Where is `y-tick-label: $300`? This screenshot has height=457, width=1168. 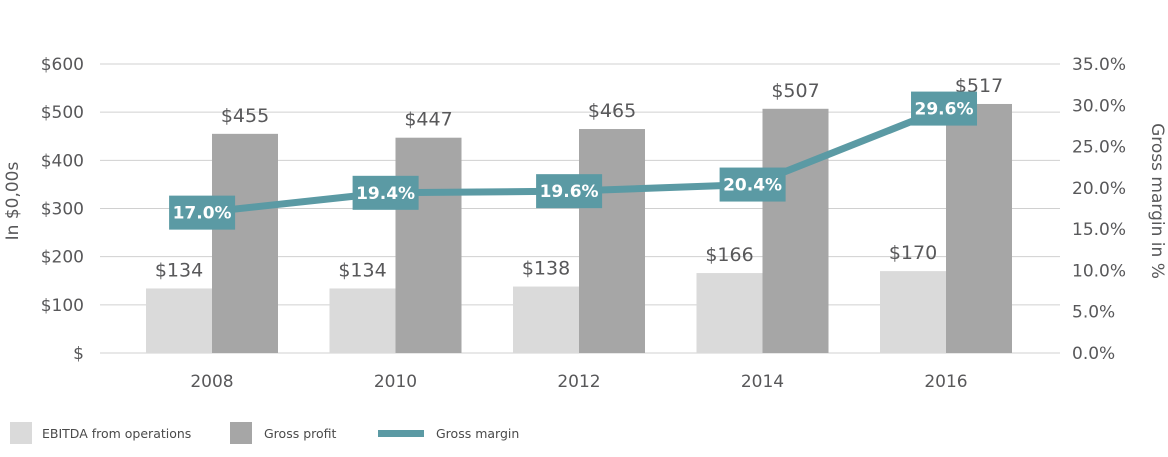
y-tick-label: $300 is located at coordinates (62, 210).